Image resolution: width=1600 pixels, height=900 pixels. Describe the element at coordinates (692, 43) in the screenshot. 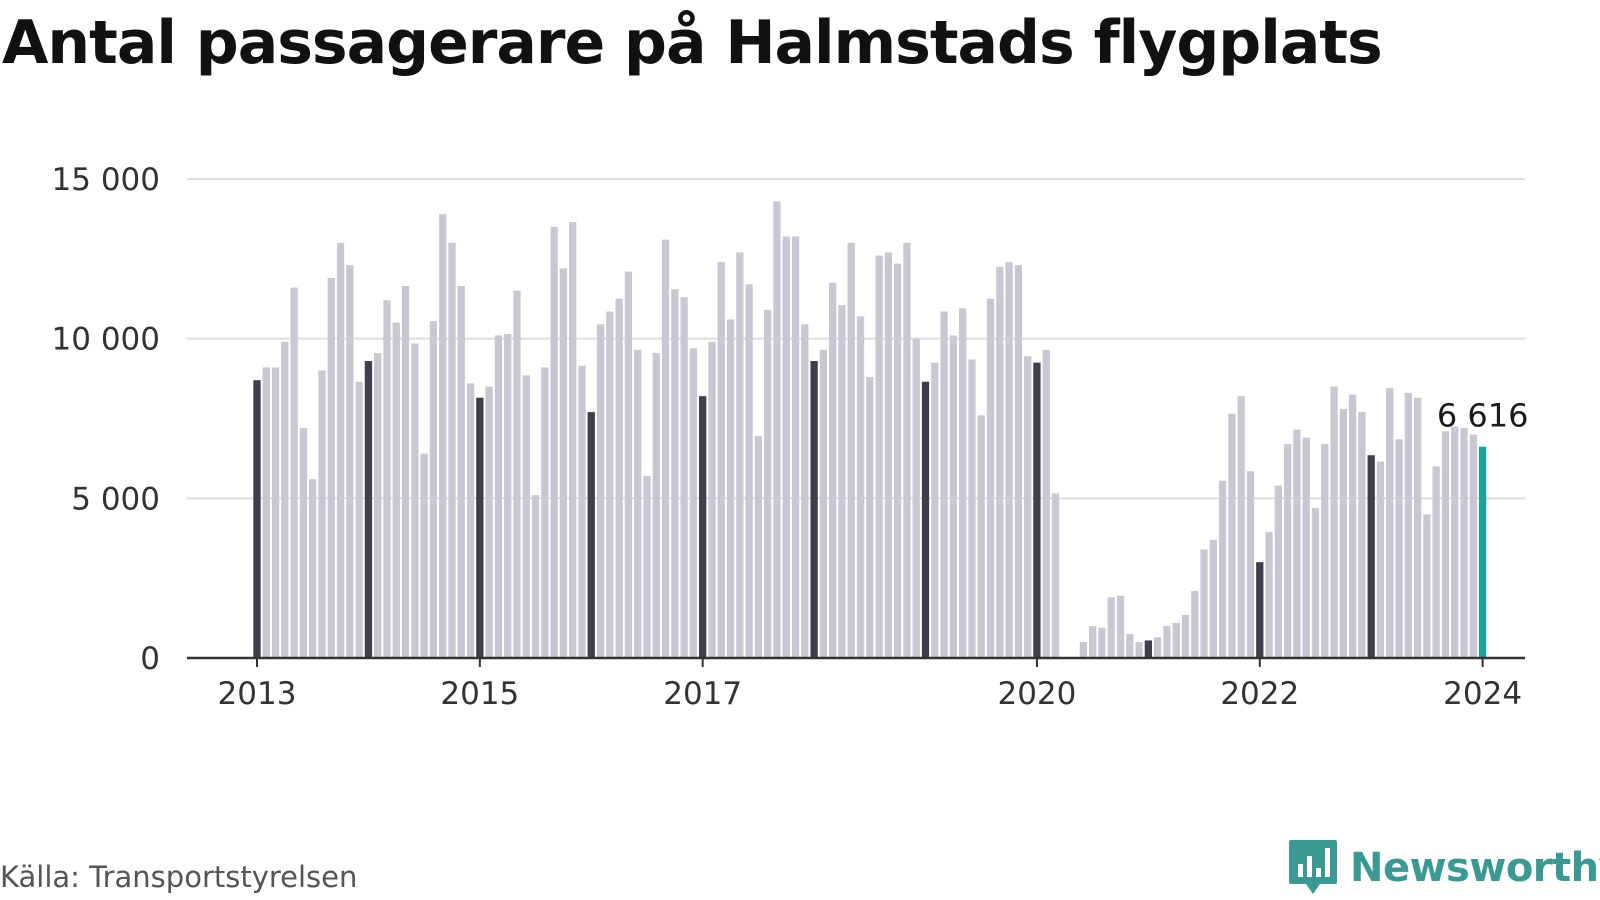

I see `chart-title: Antal passagerare på Halmstads flygplats` at that location.